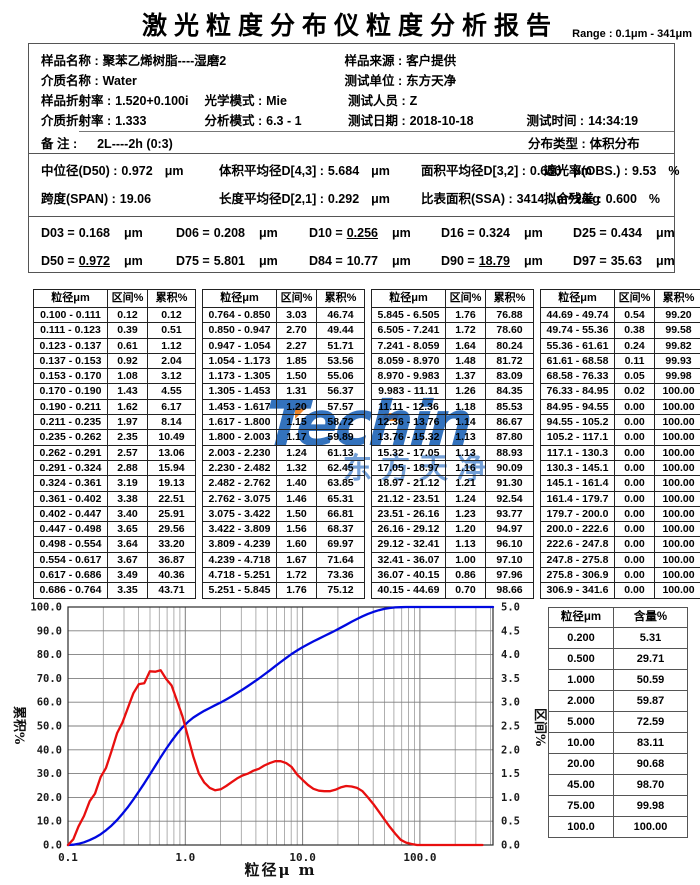 This screenshot has width=700, height=885. What do you see at coordinates (128, 467) in the screenshot?
I see `bin-cell: 2.88` at bounding box center [128, 467].